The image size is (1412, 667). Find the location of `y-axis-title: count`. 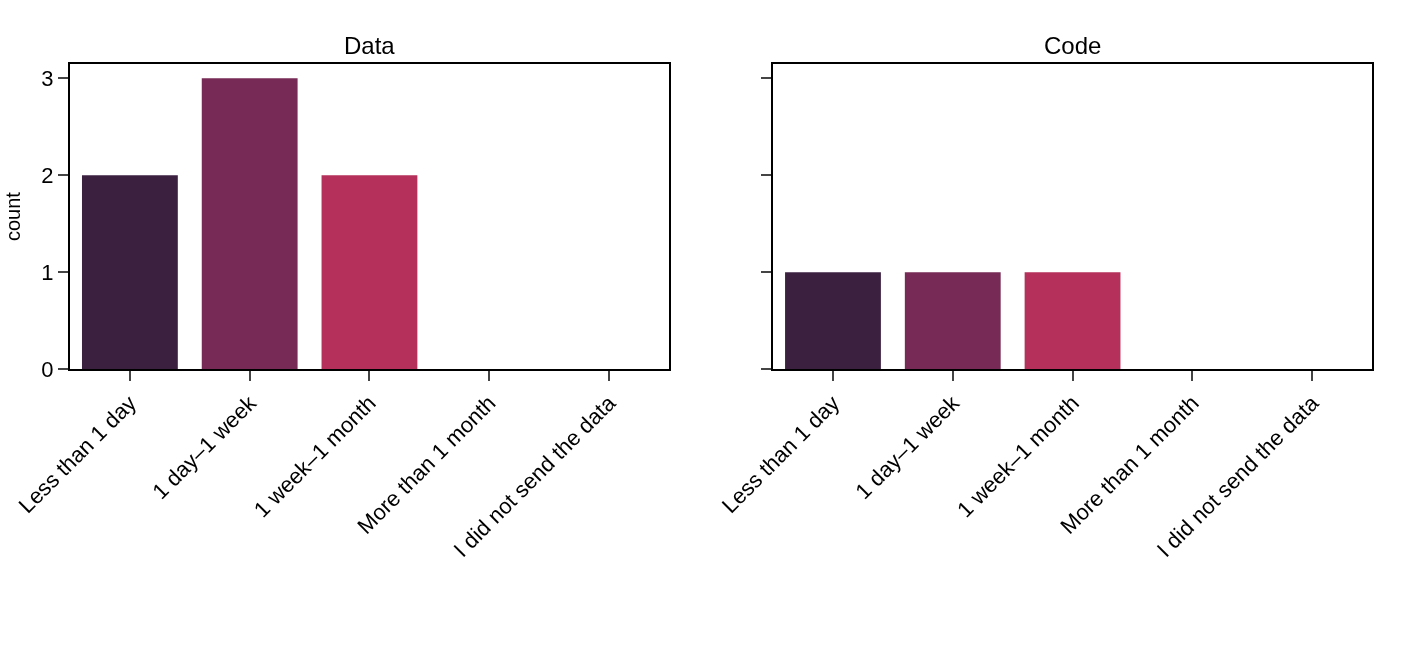

y-axis-title: count is located at coordinates (13, 216).